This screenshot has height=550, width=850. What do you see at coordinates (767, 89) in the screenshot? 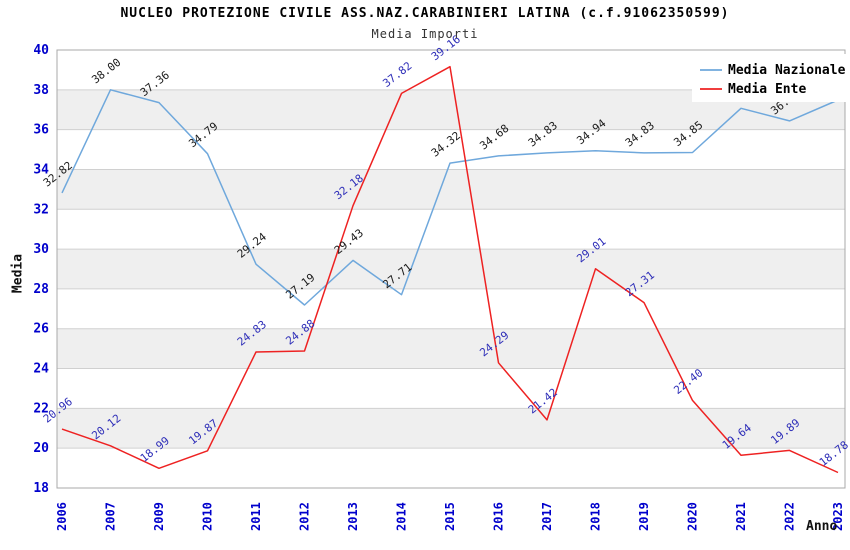
I see `legend-label: Media Ente` at bounding box center [767, 89].